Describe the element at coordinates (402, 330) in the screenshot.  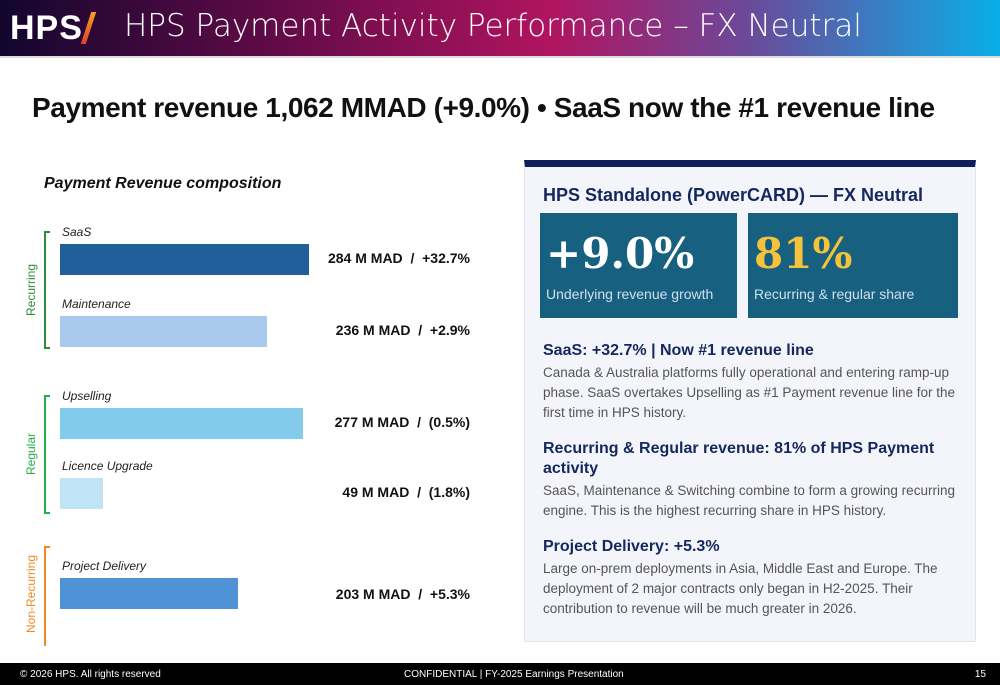
I see `bar-value-label: 236 M MAD / +2.9%` at that location.